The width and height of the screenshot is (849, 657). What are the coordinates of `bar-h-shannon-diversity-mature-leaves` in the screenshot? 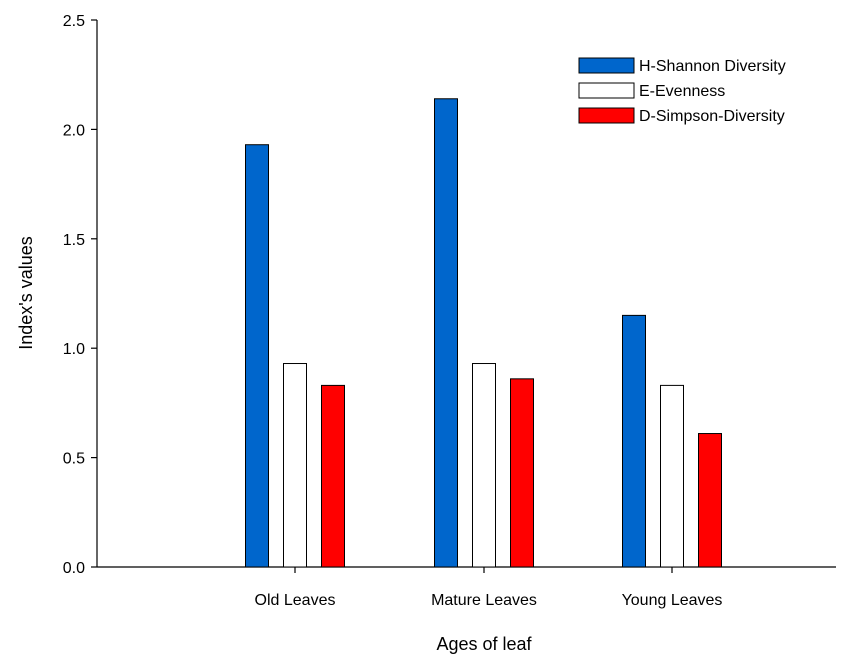 It's located at (446, 333).